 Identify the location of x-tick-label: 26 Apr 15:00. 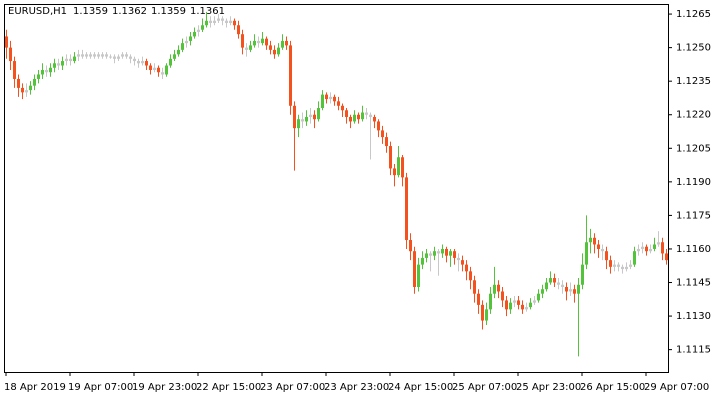
(612, 387).